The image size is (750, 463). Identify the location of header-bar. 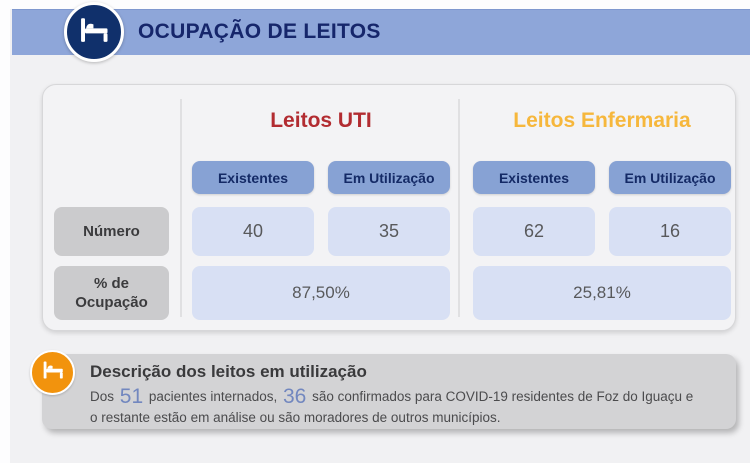
(381, 32).